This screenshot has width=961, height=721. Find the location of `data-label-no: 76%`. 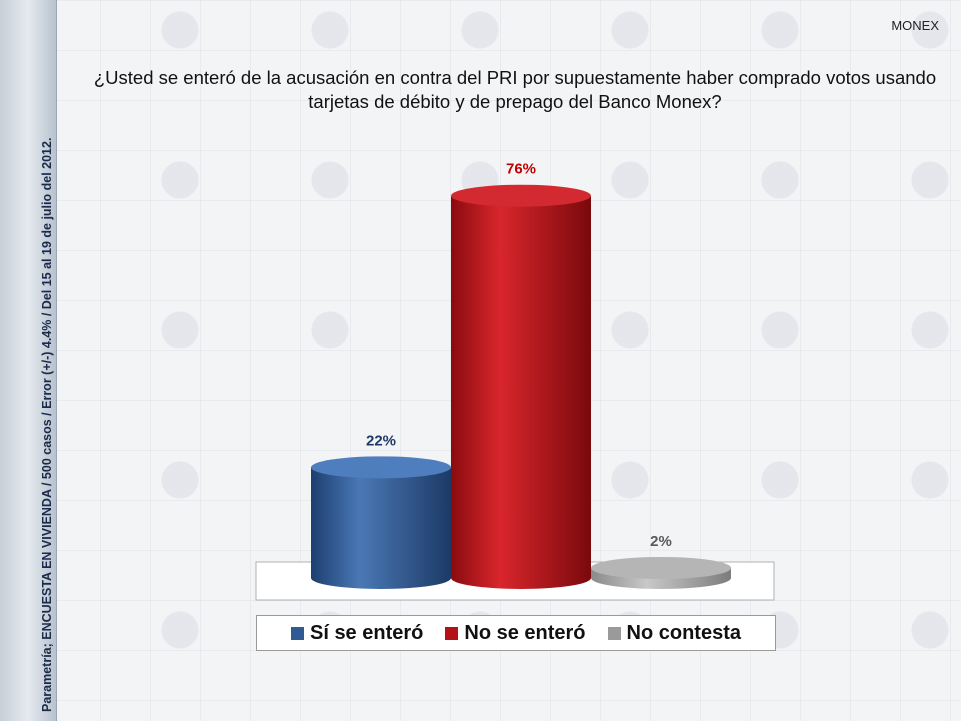

data-label-no: 76% is located at coordinates (521, 169).